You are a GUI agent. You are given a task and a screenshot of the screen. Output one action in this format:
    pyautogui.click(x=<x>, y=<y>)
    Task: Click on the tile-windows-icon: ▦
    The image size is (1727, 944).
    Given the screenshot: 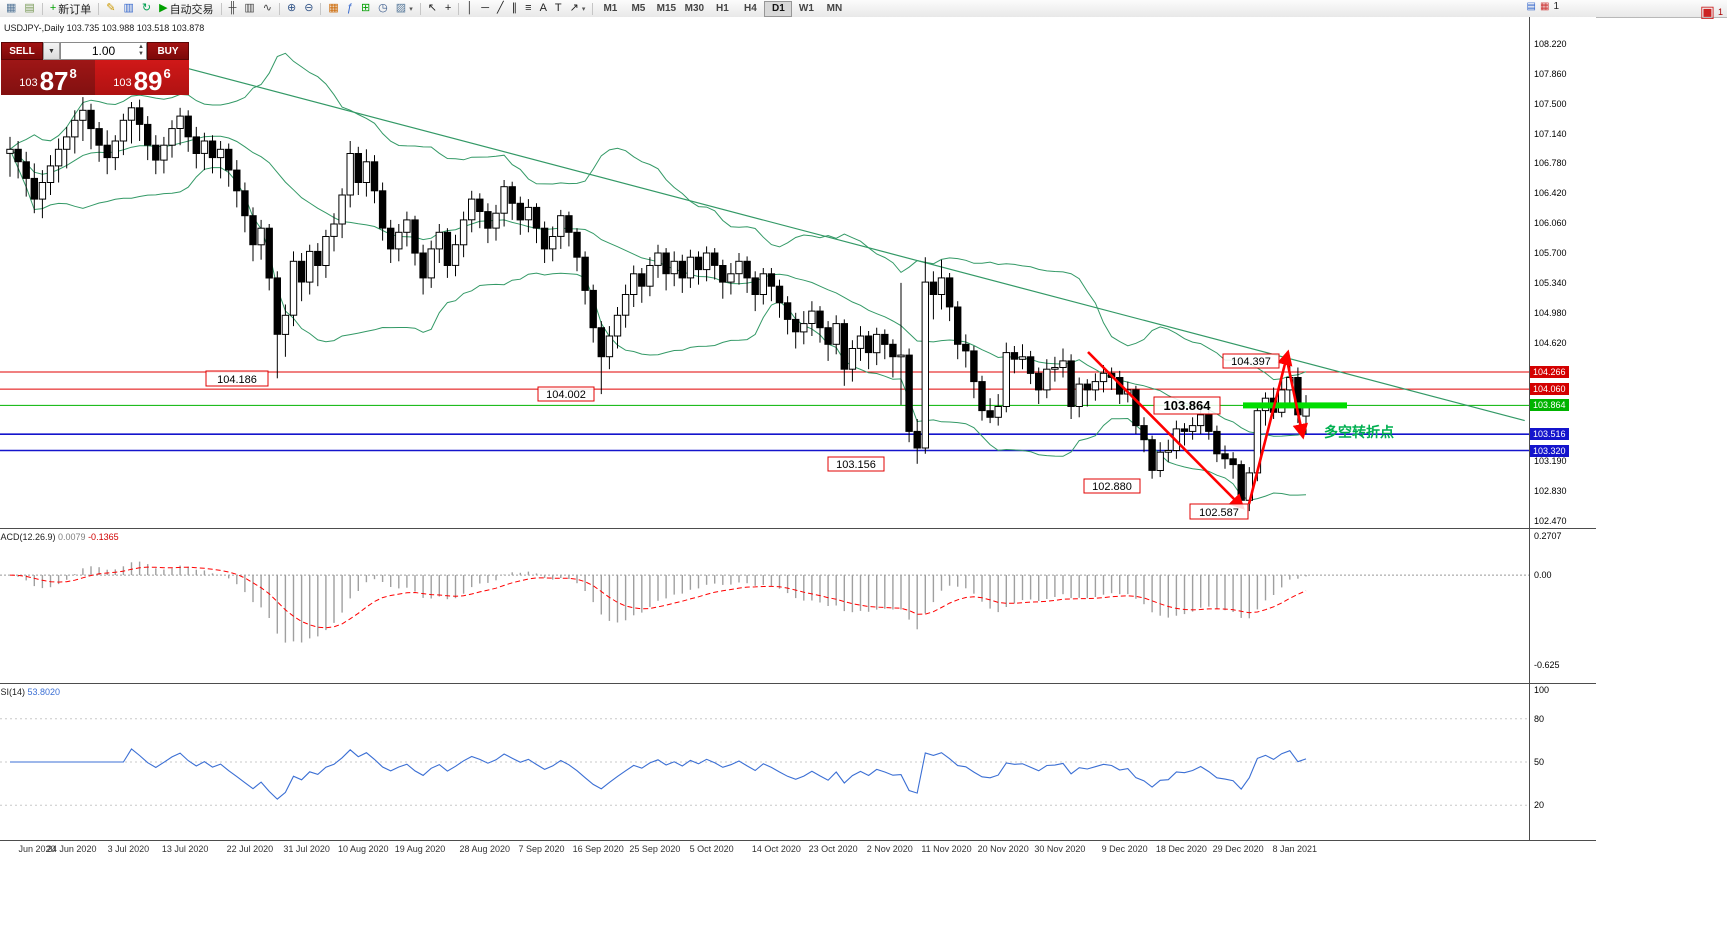 What is the action you would take?
    pyautogui.click(x=333, y=8)
    